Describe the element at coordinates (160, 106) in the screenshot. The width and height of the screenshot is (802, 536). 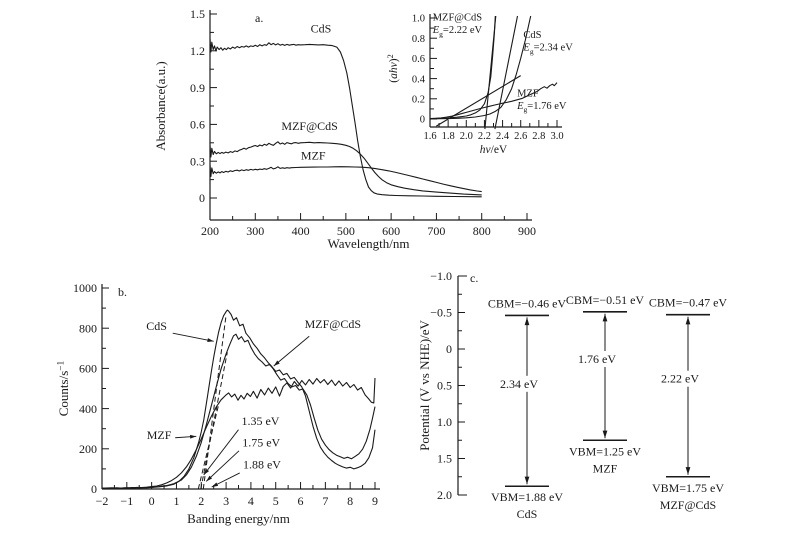
I see `svg-text: Absorbance(a.u.)` at that location.